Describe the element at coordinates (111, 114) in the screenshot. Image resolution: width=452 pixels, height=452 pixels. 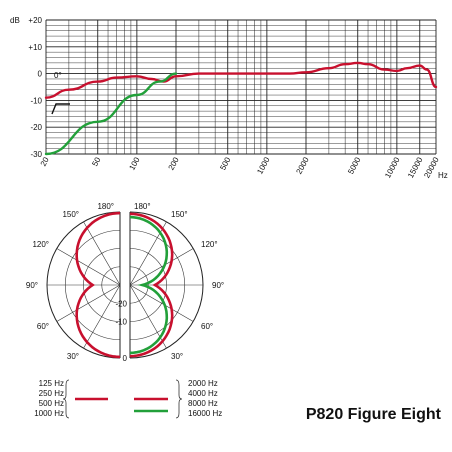
I see `series-line-green` at that location.